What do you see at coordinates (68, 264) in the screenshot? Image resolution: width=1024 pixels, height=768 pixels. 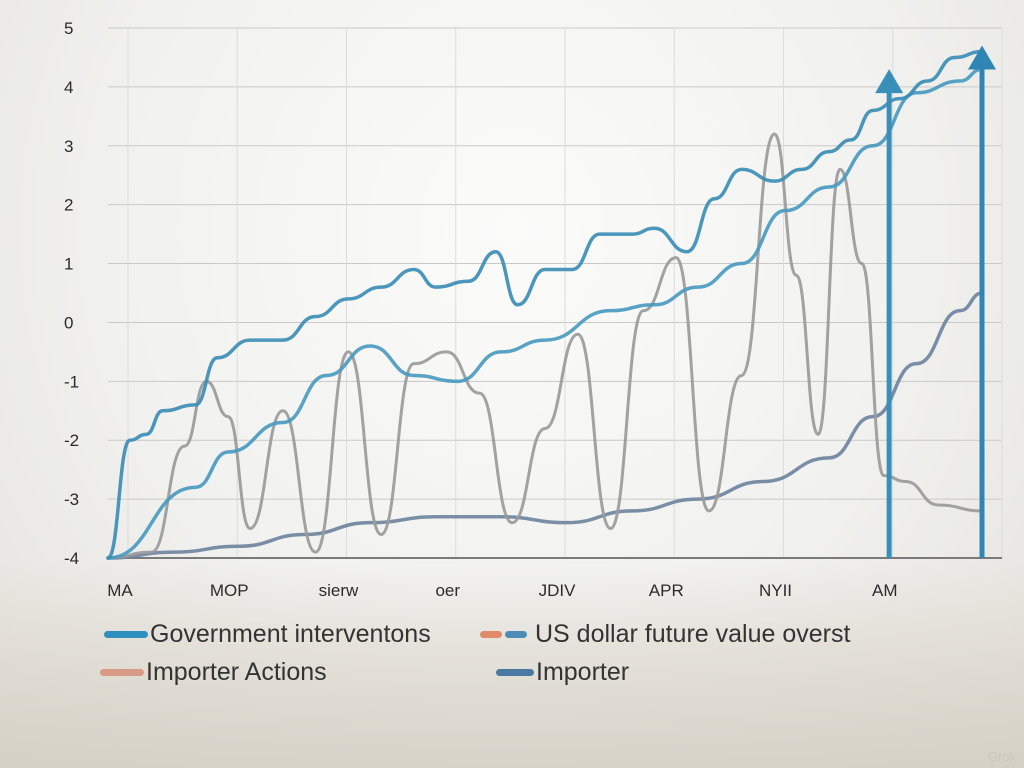 I see `y-tick-label: 1` at bounding box center [68, 264].